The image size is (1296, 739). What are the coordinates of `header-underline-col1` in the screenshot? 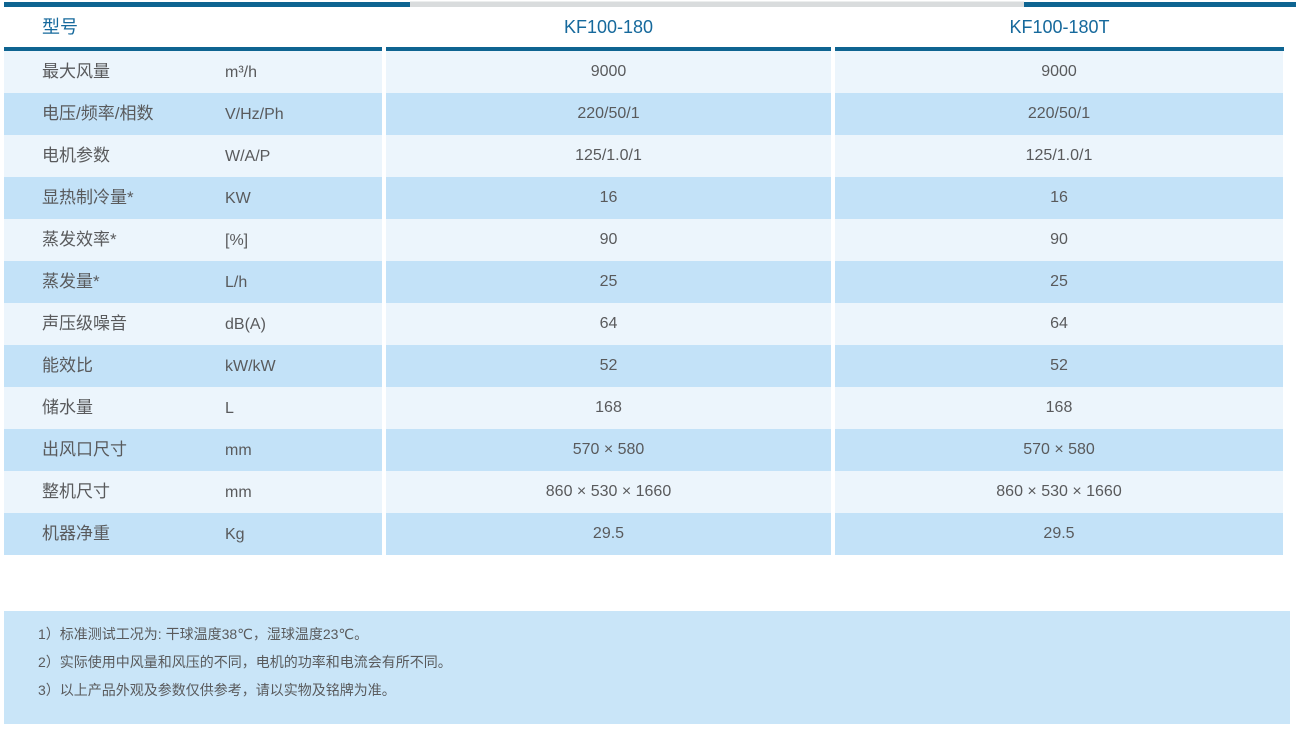 It's located at (193, 49).